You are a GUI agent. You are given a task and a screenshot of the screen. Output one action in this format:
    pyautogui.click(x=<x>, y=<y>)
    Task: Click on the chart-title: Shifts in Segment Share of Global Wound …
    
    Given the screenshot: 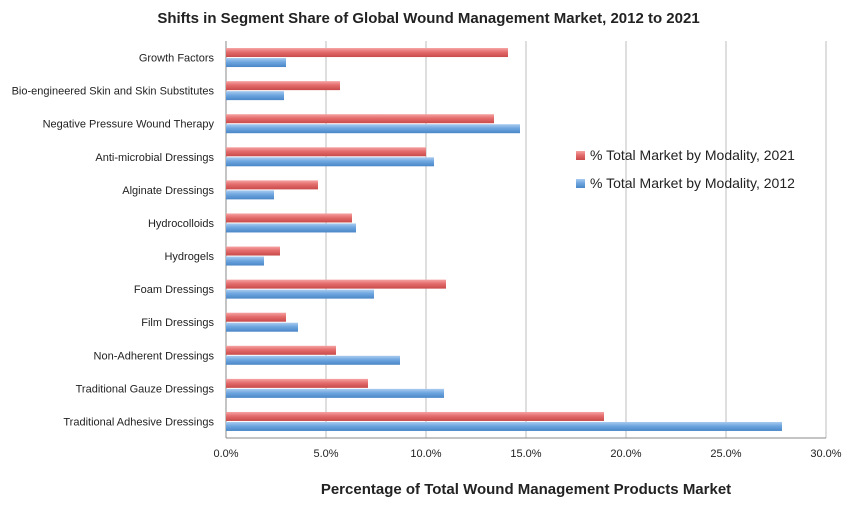 What is the action you would take?
    pyautogui.click(x=428, y=18)
    